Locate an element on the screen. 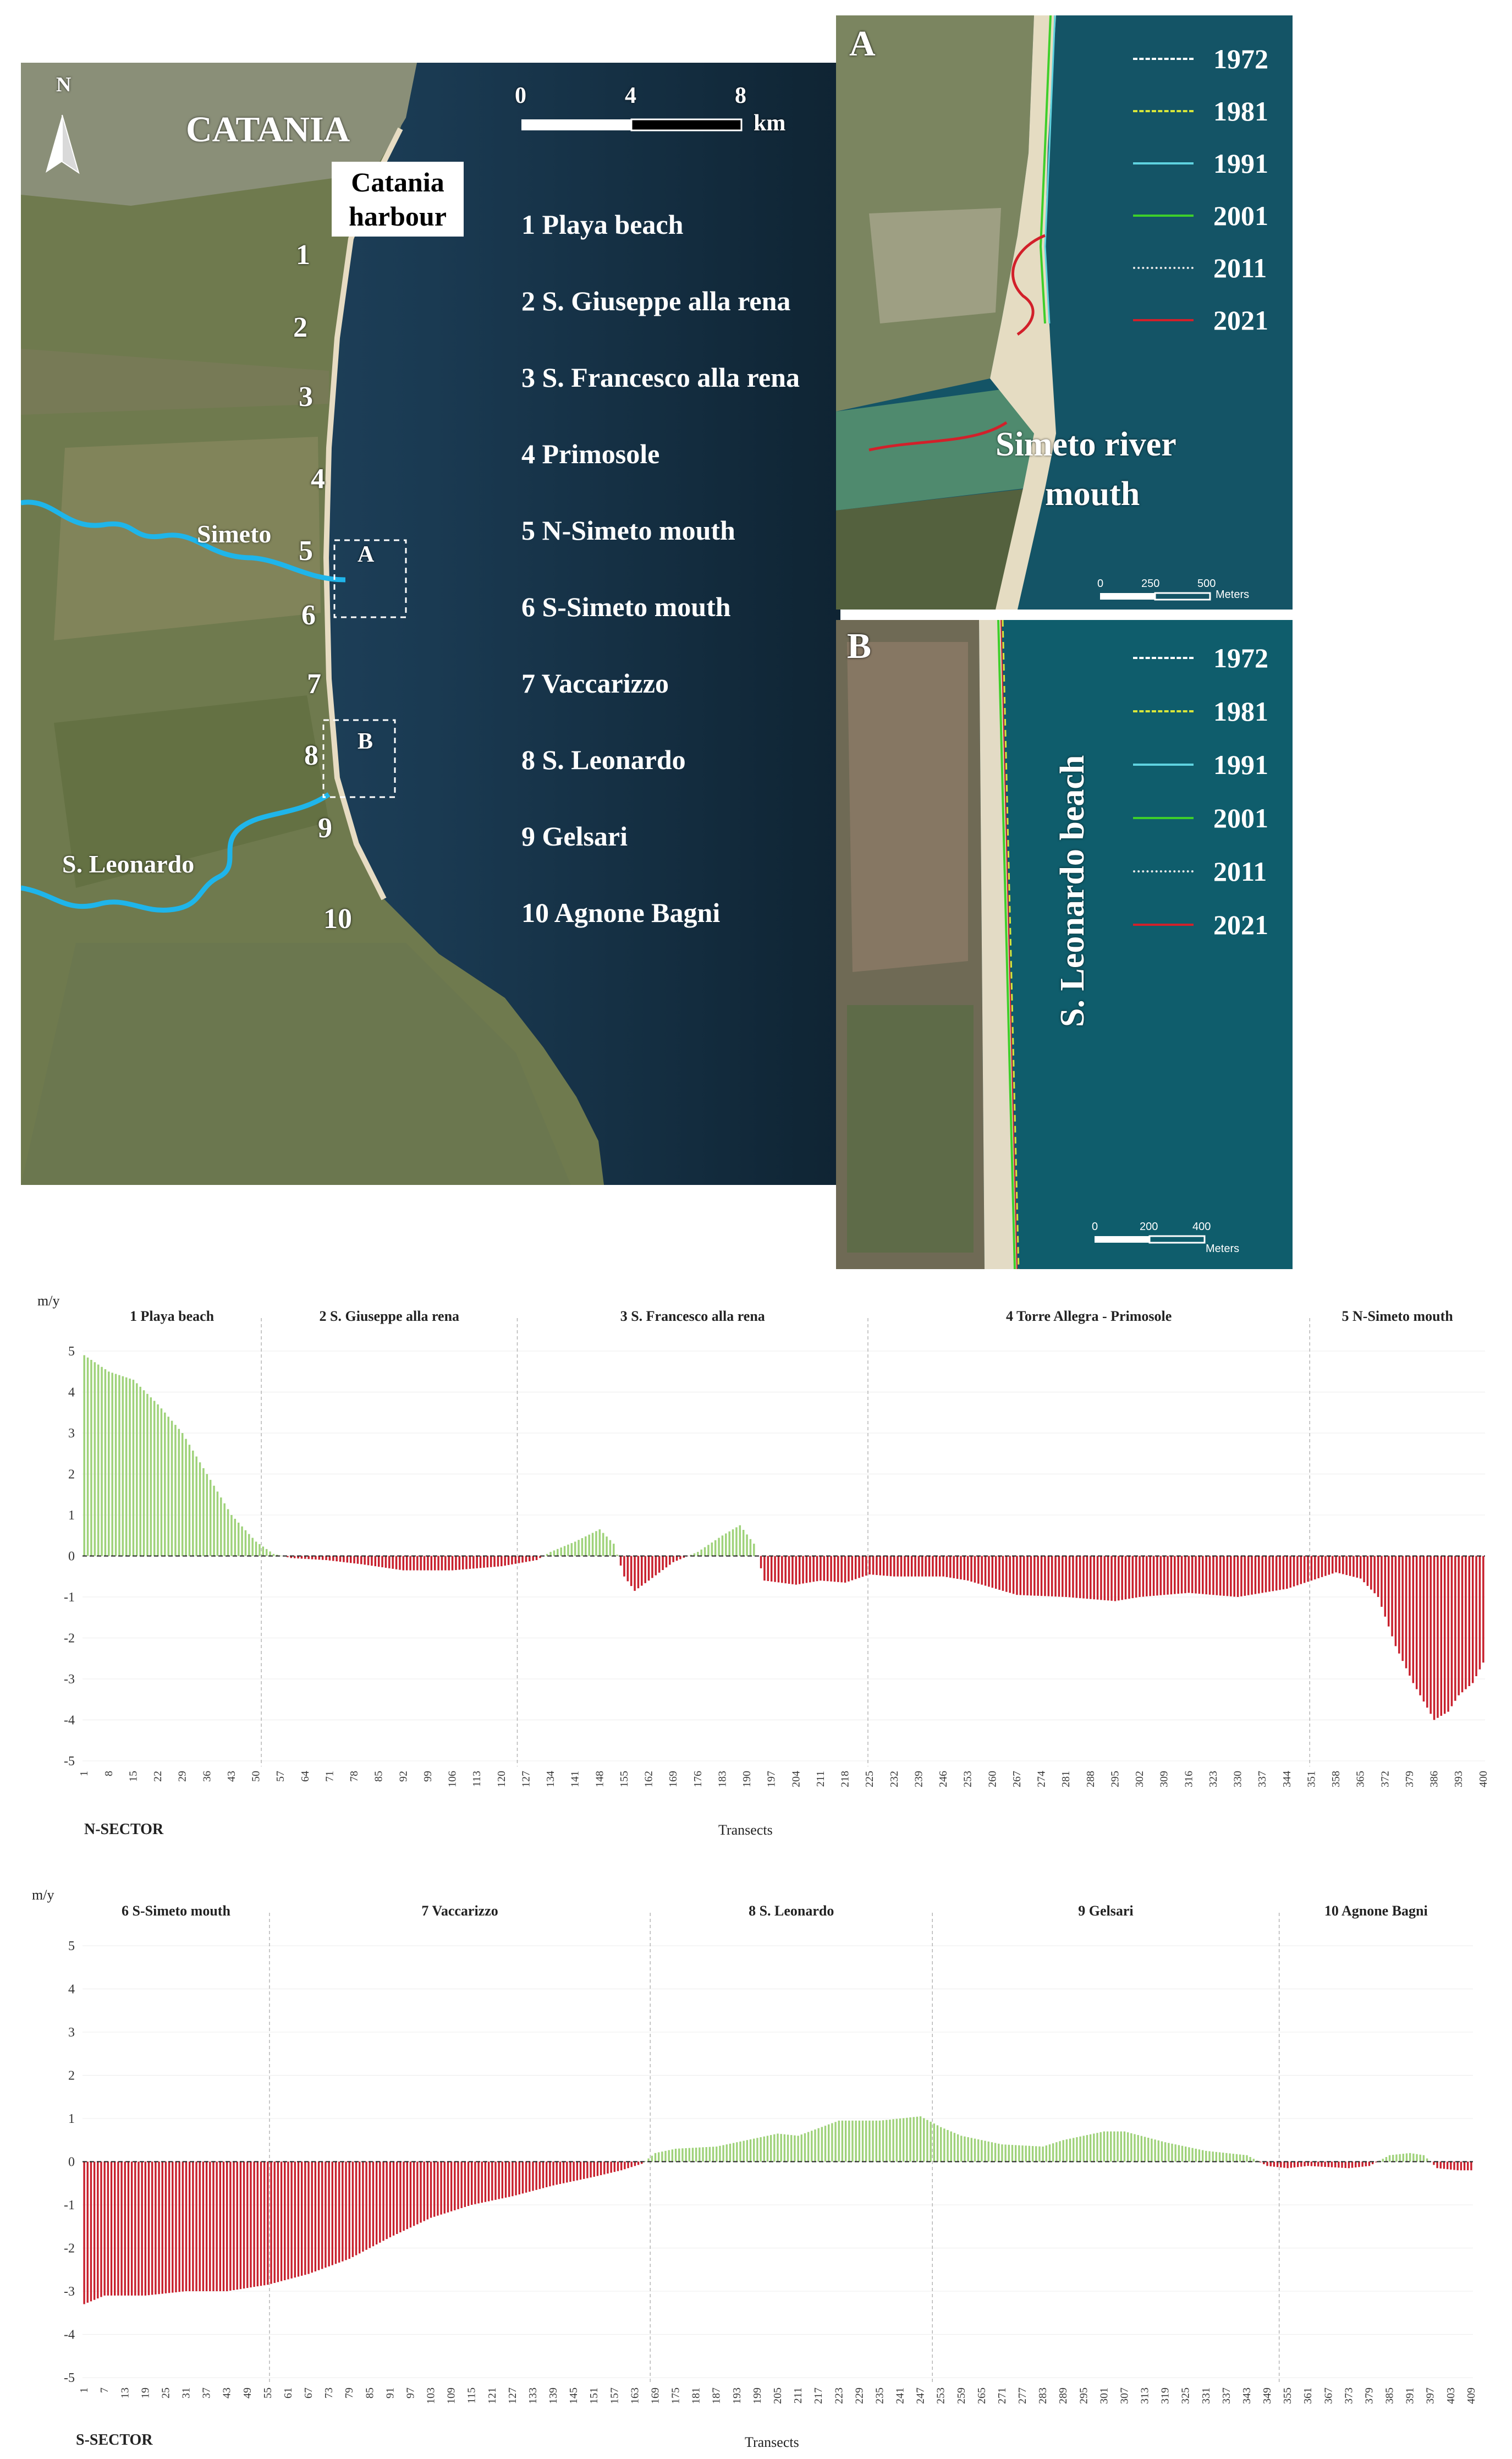 Image resolution: width=1512 pixels, height=2459 pixels. n-sector-label: N-SECTOR is located at coordinates (124, 1830).